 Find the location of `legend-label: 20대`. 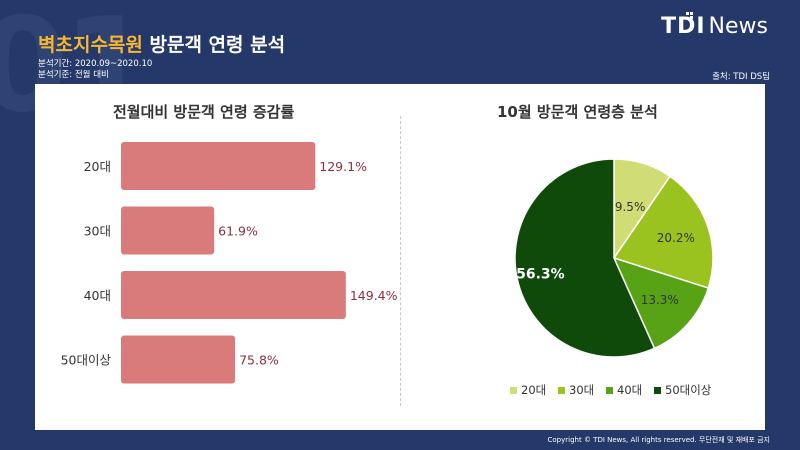

legend-label: 20대 is located at coordinates (533, 390).